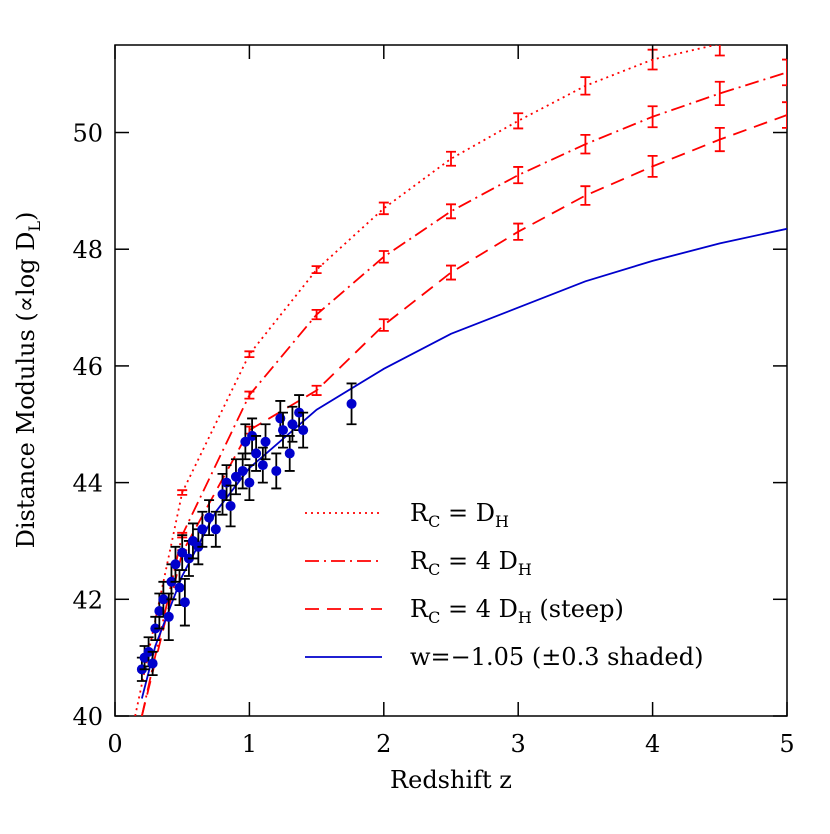  Describe the element at coordinates (249, 744) in the screenshot. I see `x-tick-label: 1` at that location.